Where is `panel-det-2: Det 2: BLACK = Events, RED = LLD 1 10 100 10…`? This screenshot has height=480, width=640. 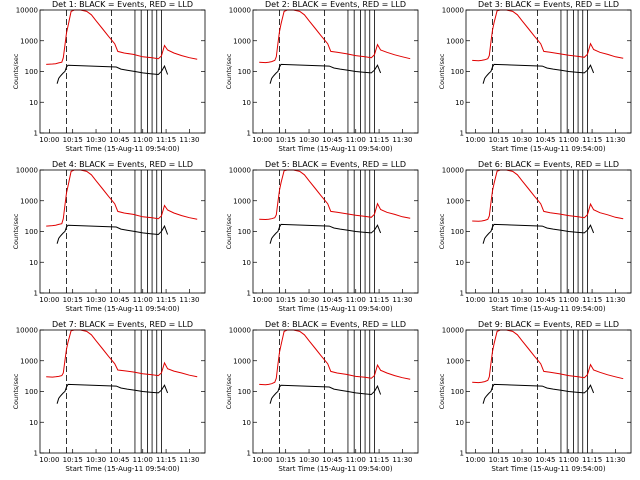
panel-det-2: Det 2: BLACK = Events, RED = LLD 1 10 100 10… is located at coordinates (322, 76).